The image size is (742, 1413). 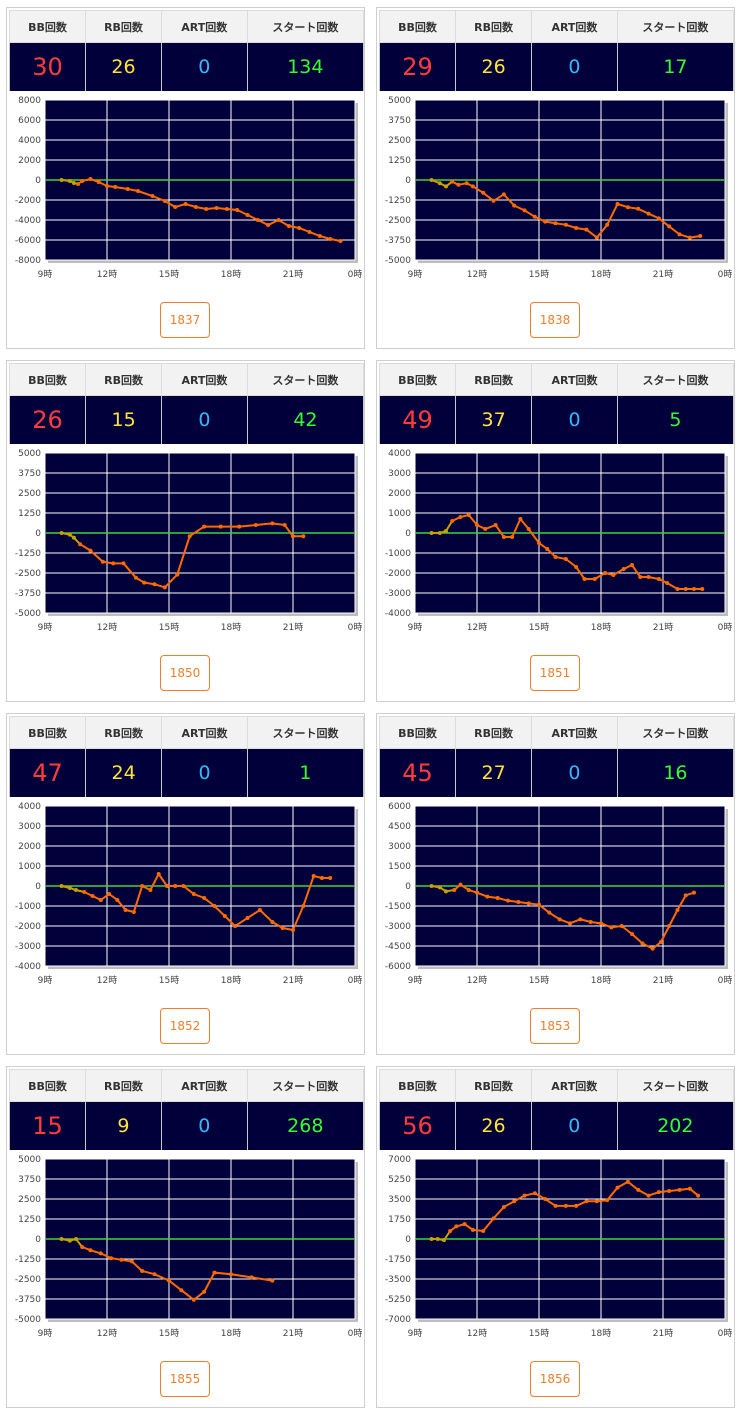 I want to click on y-tick-label: -2500, so click(x=28, y=574).